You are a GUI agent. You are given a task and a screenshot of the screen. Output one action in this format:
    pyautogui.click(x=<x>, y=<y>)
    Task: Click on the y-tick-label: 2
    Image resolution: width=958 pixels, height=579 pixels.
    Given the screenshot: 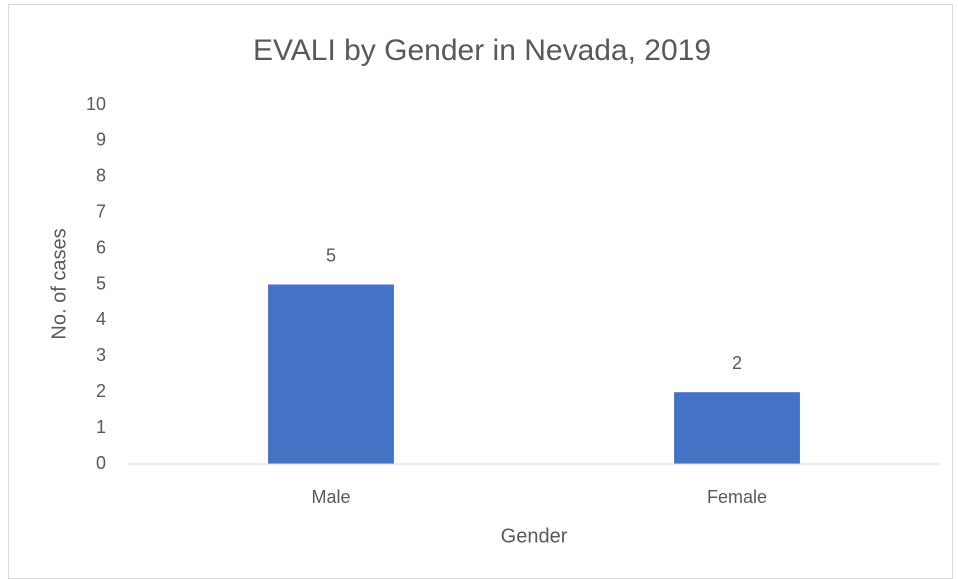 What is the action you would take?
    pyautogui.click(x=101, y=391)
    